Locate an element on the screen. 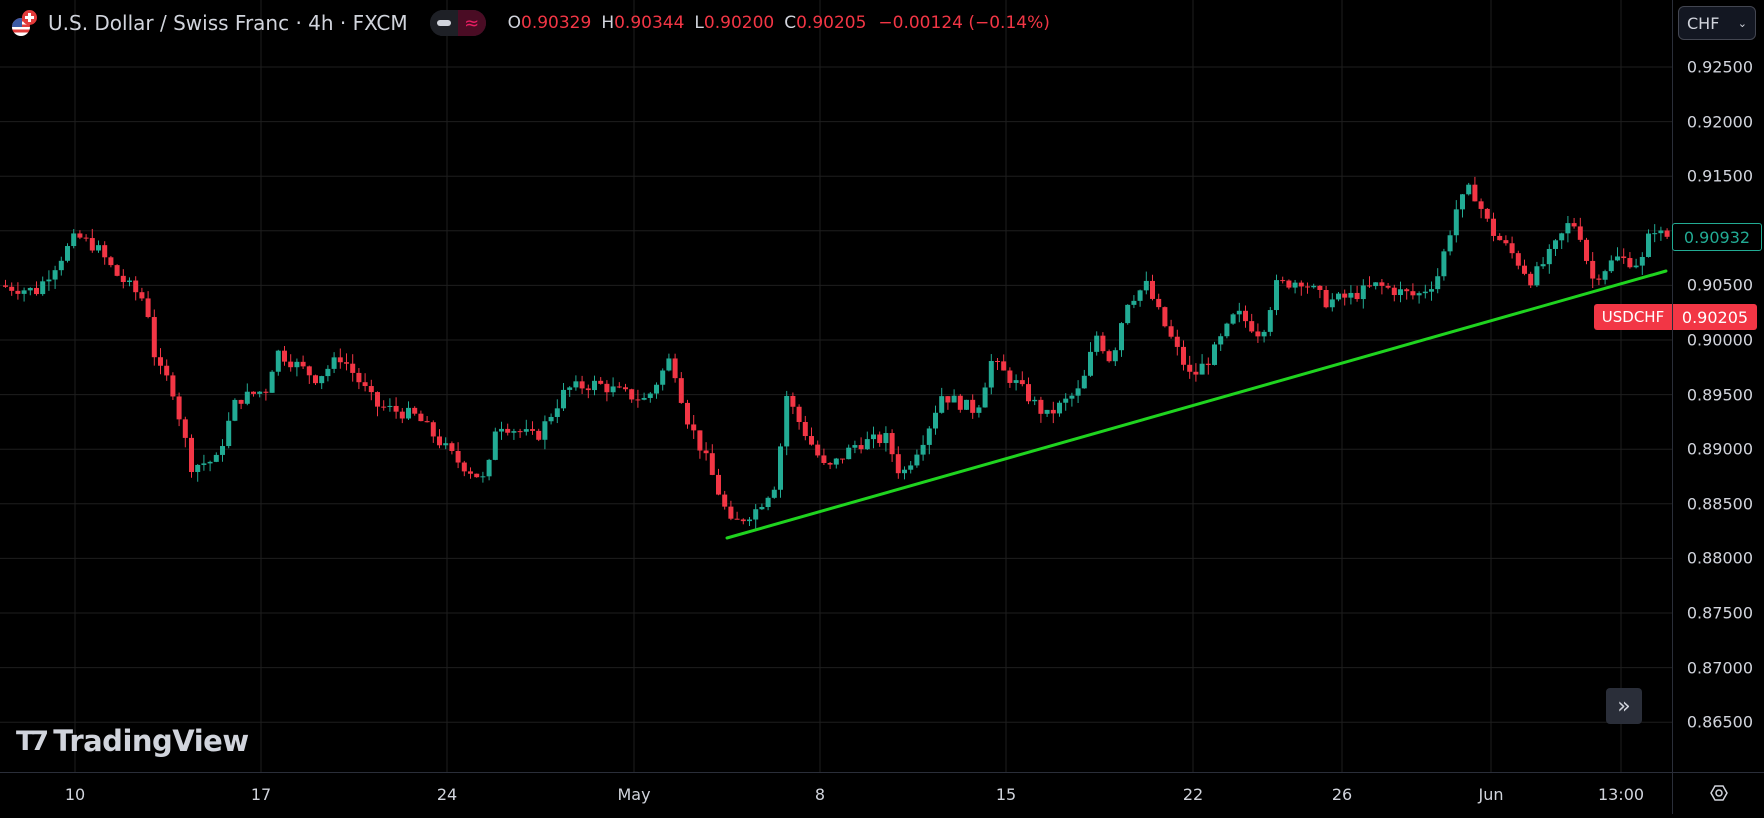 Image resolution: width=1764 pixels, height=818 pixels. double-chevron-right-icon: » is located at coordinates (1624, 706).